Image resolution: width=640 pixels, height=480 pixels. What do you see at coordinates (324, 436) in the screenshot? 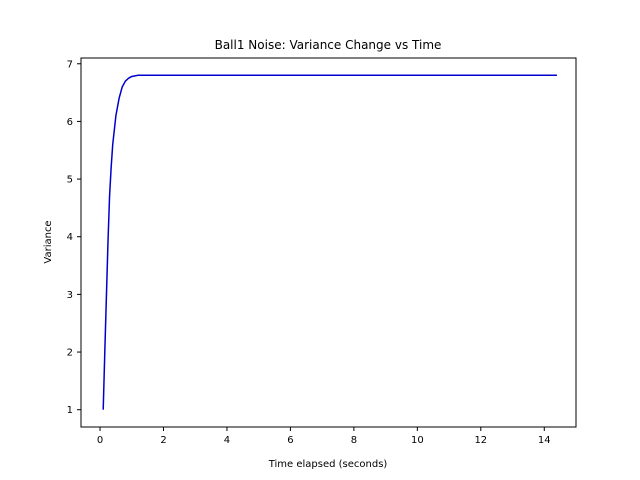
I see `x-axis-ticks: 0 2 4 6 8 10 12 14` at bounding box center [324, 436].